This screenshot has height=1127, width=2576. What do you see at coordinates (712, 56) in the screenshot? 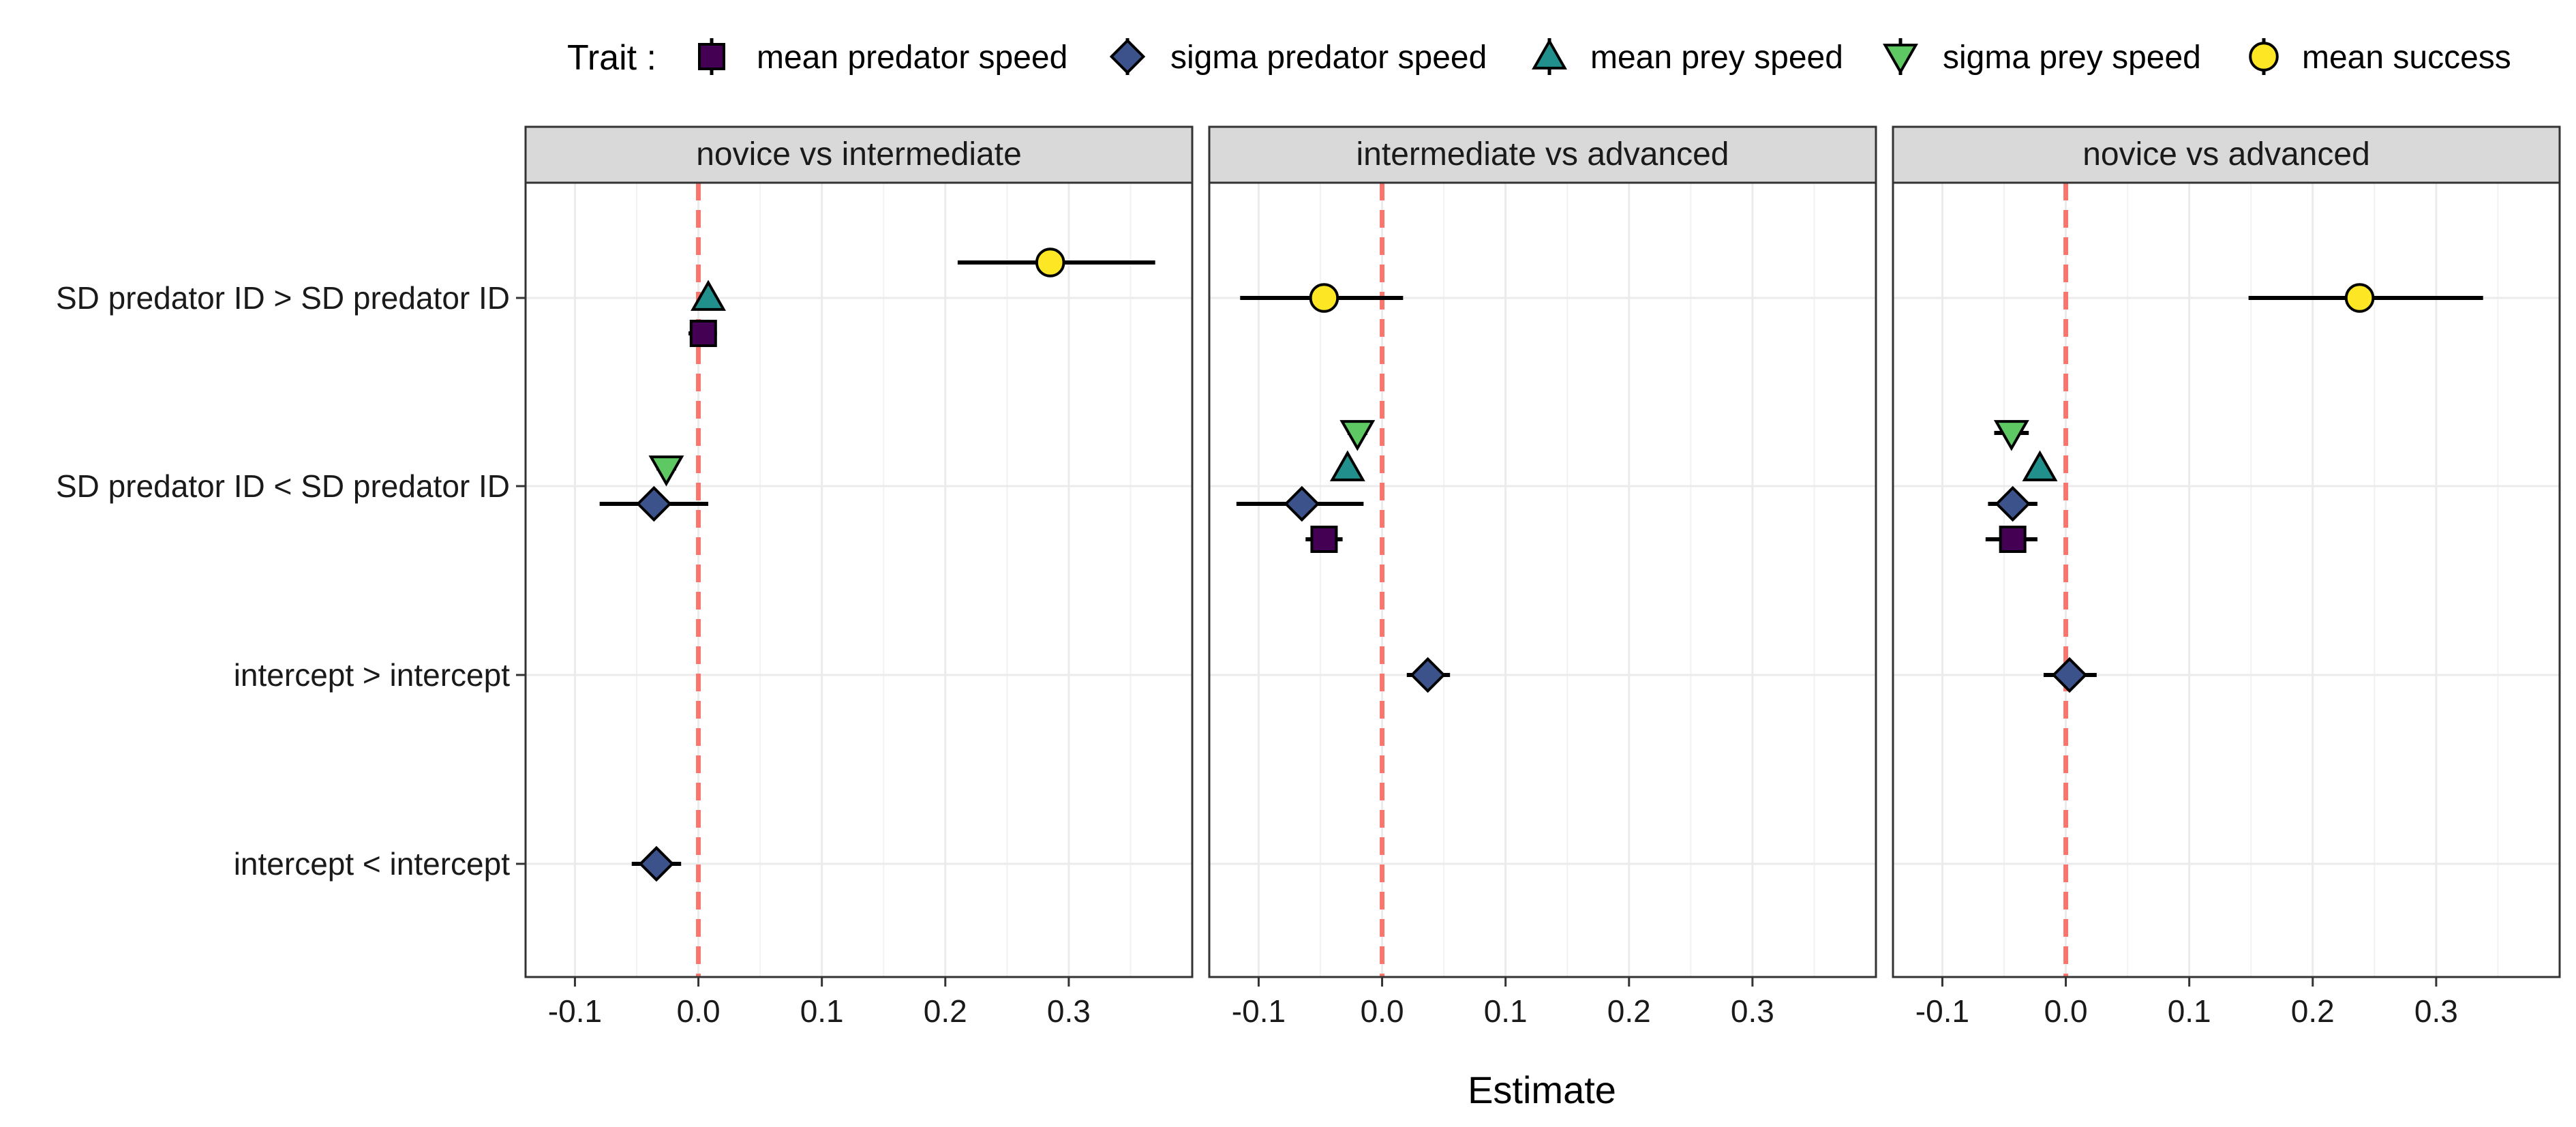
I see `legend-key-square-icon` at bounding box center [712, 56].